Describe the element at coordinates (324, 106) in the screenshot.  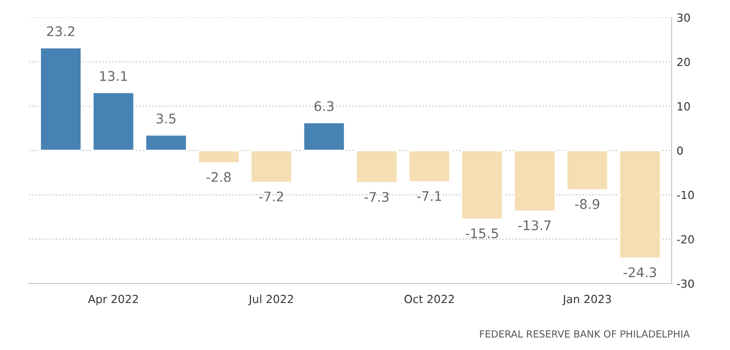
I see `data-label: 6.3` at that location.